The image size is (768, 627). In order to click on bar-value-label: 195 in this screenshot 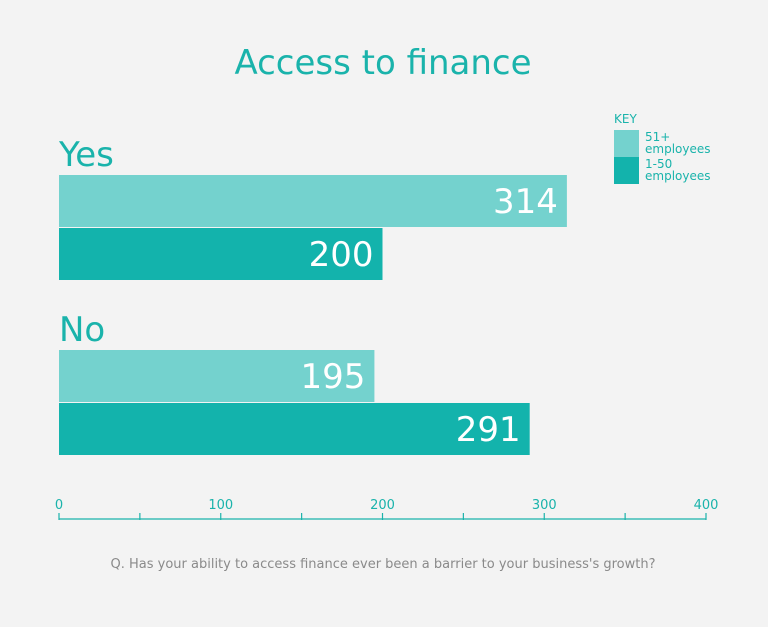, I will do `click(333, 377)`.